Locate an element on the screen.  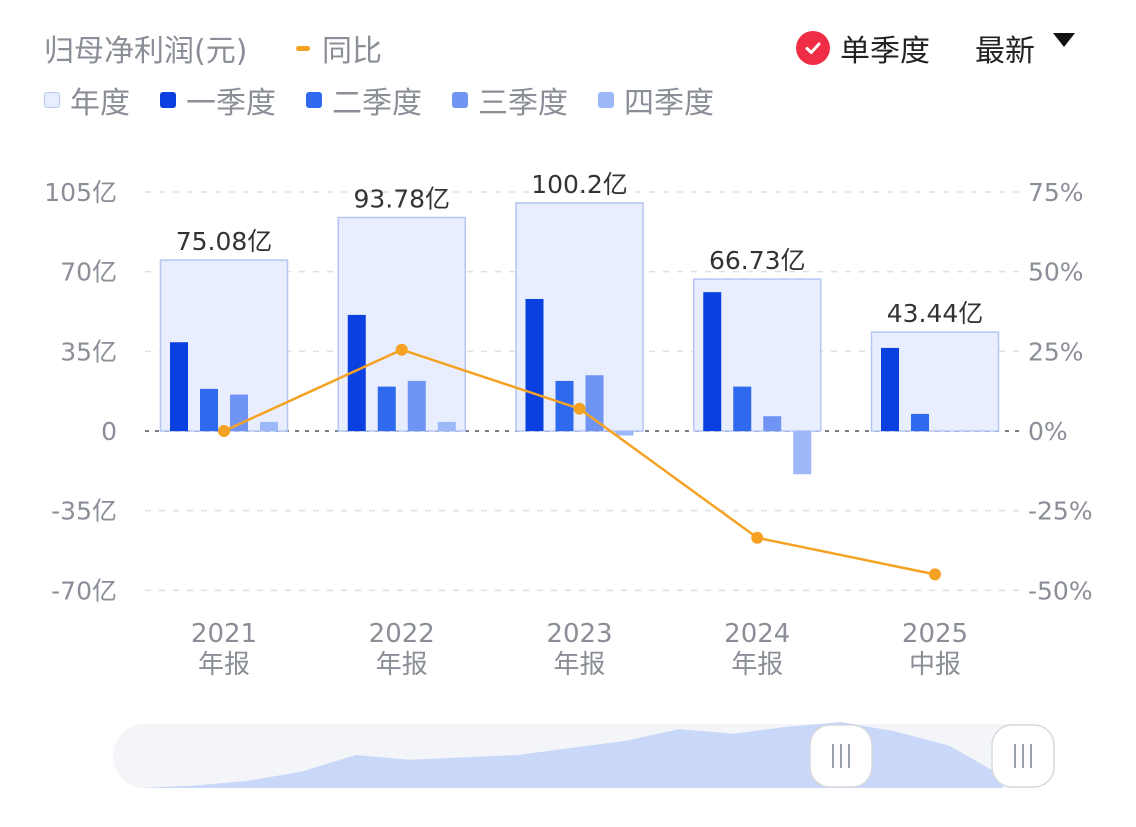
legend-swatch-q3 is located at coordinates (460, 100).